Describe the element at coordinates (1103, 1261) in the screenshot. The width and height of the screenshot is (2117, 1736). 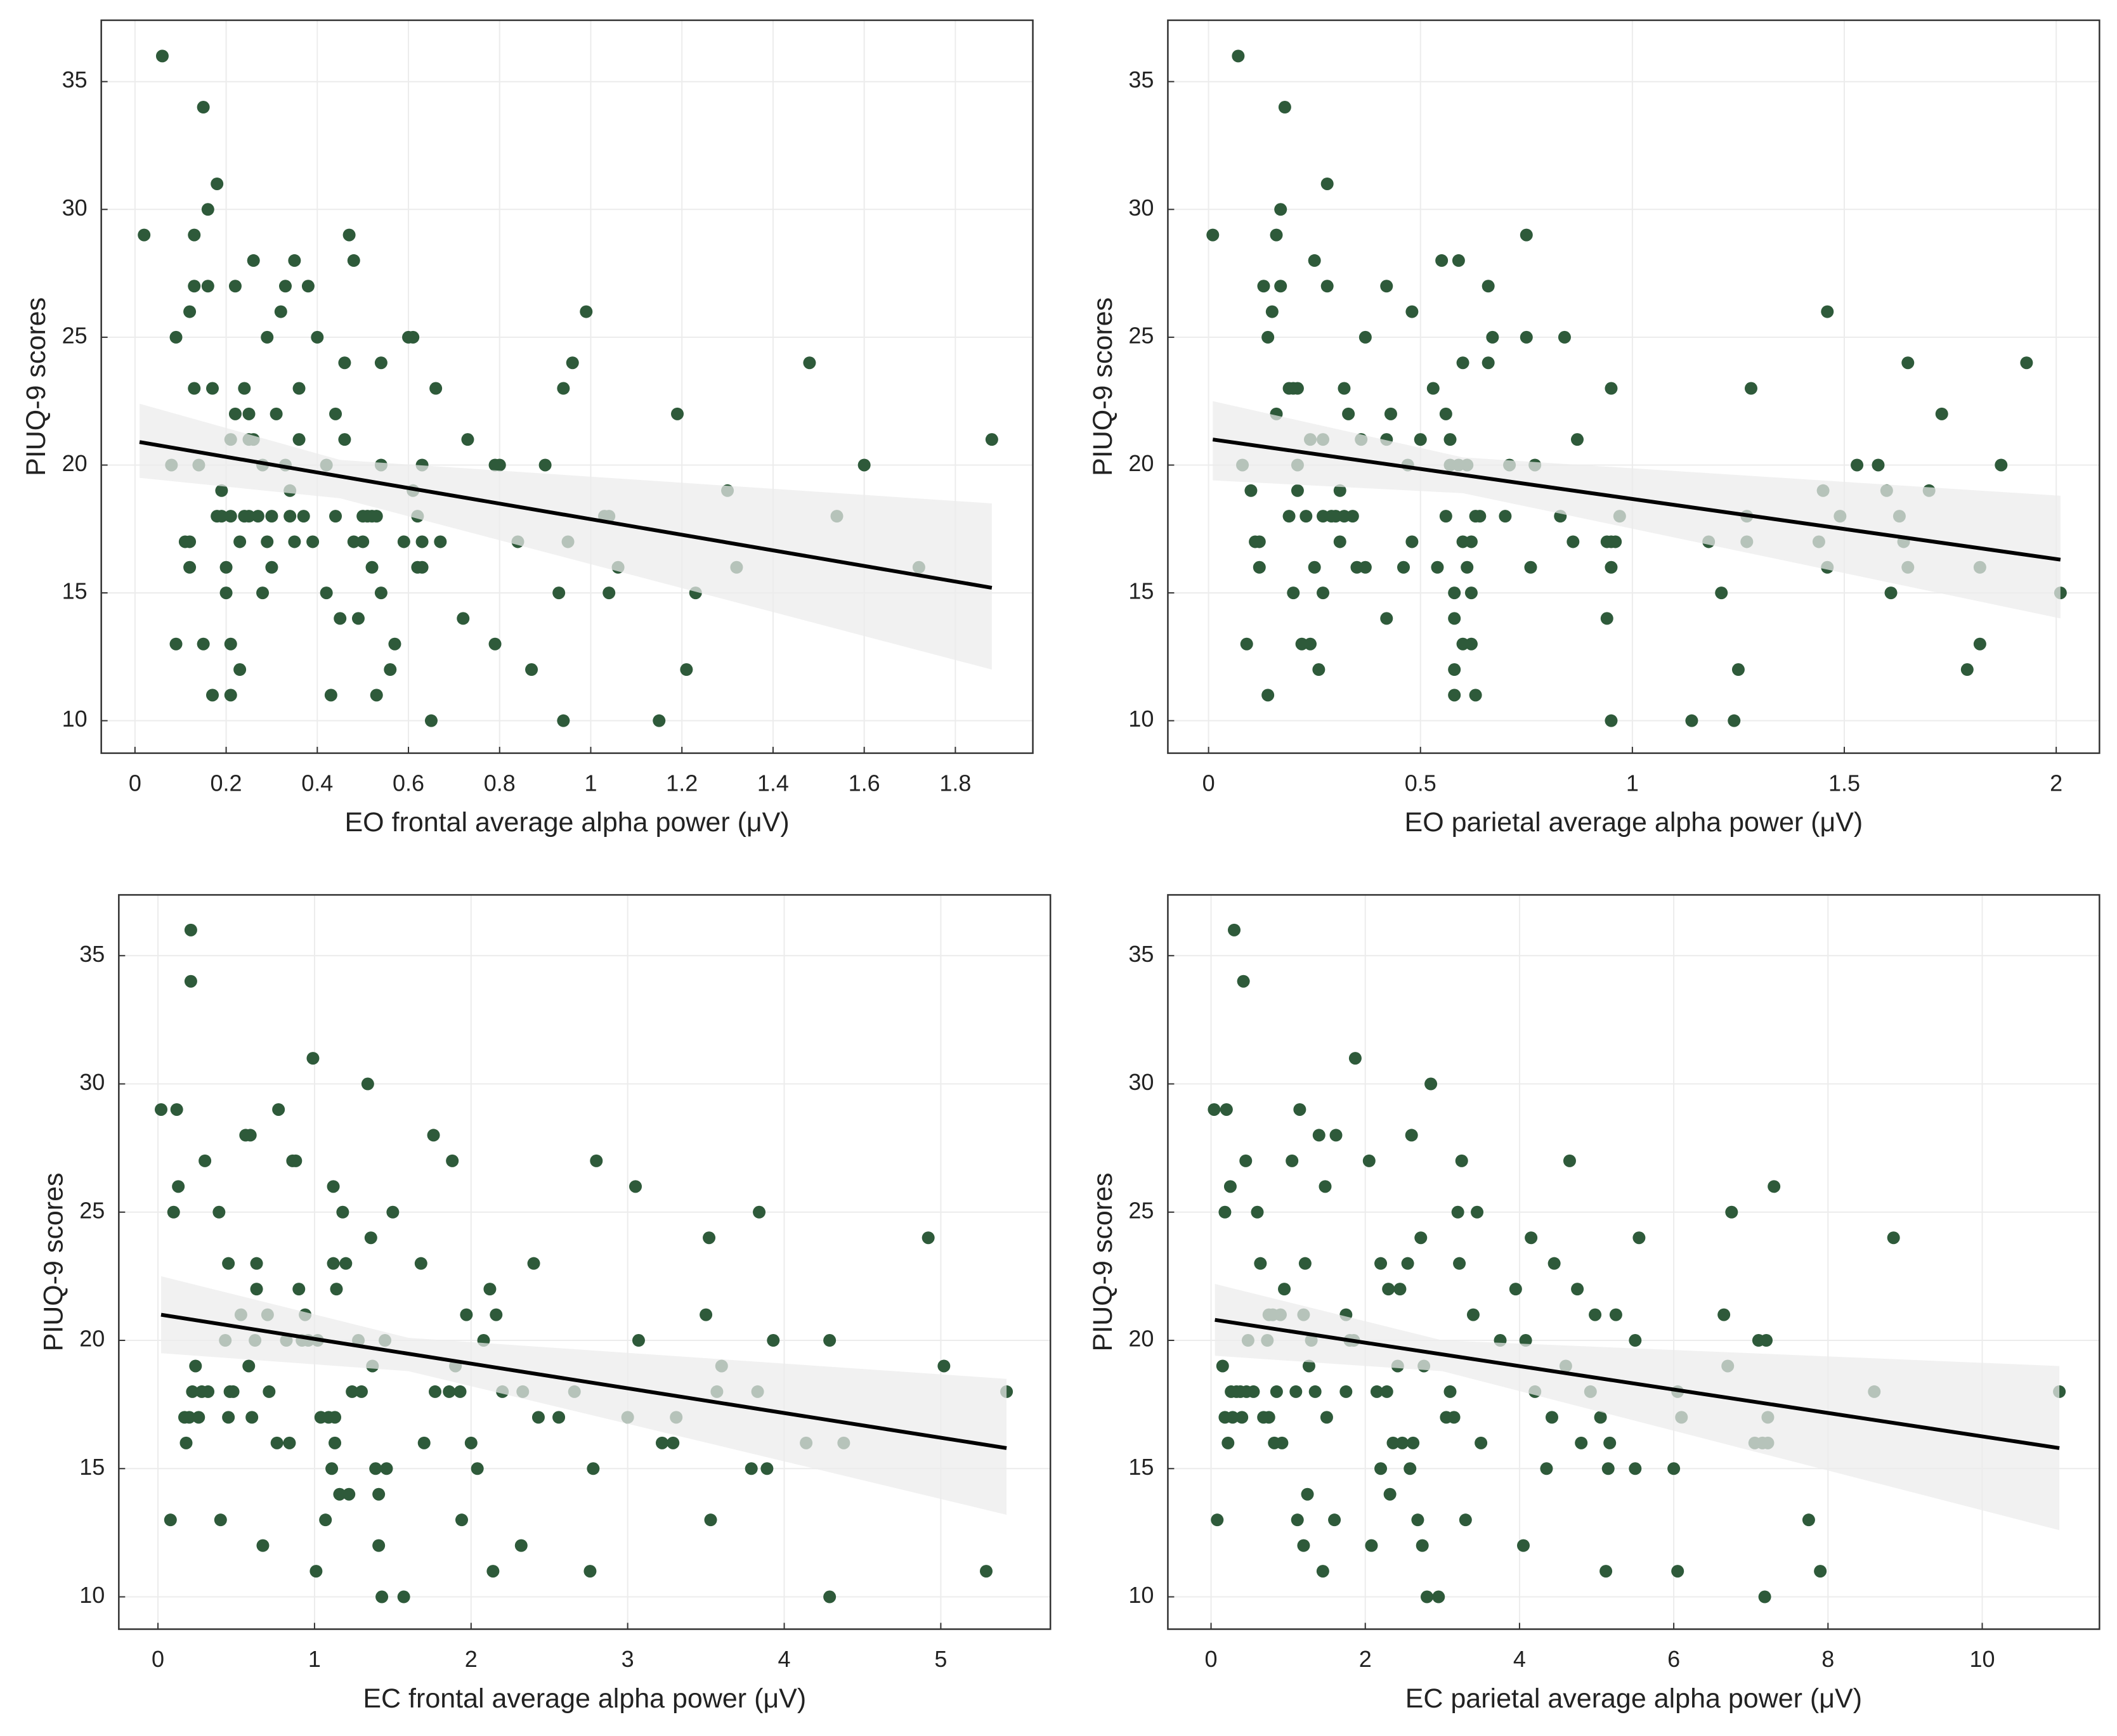
I see `y-axis-label: PIUQ-9 scores` at that location.